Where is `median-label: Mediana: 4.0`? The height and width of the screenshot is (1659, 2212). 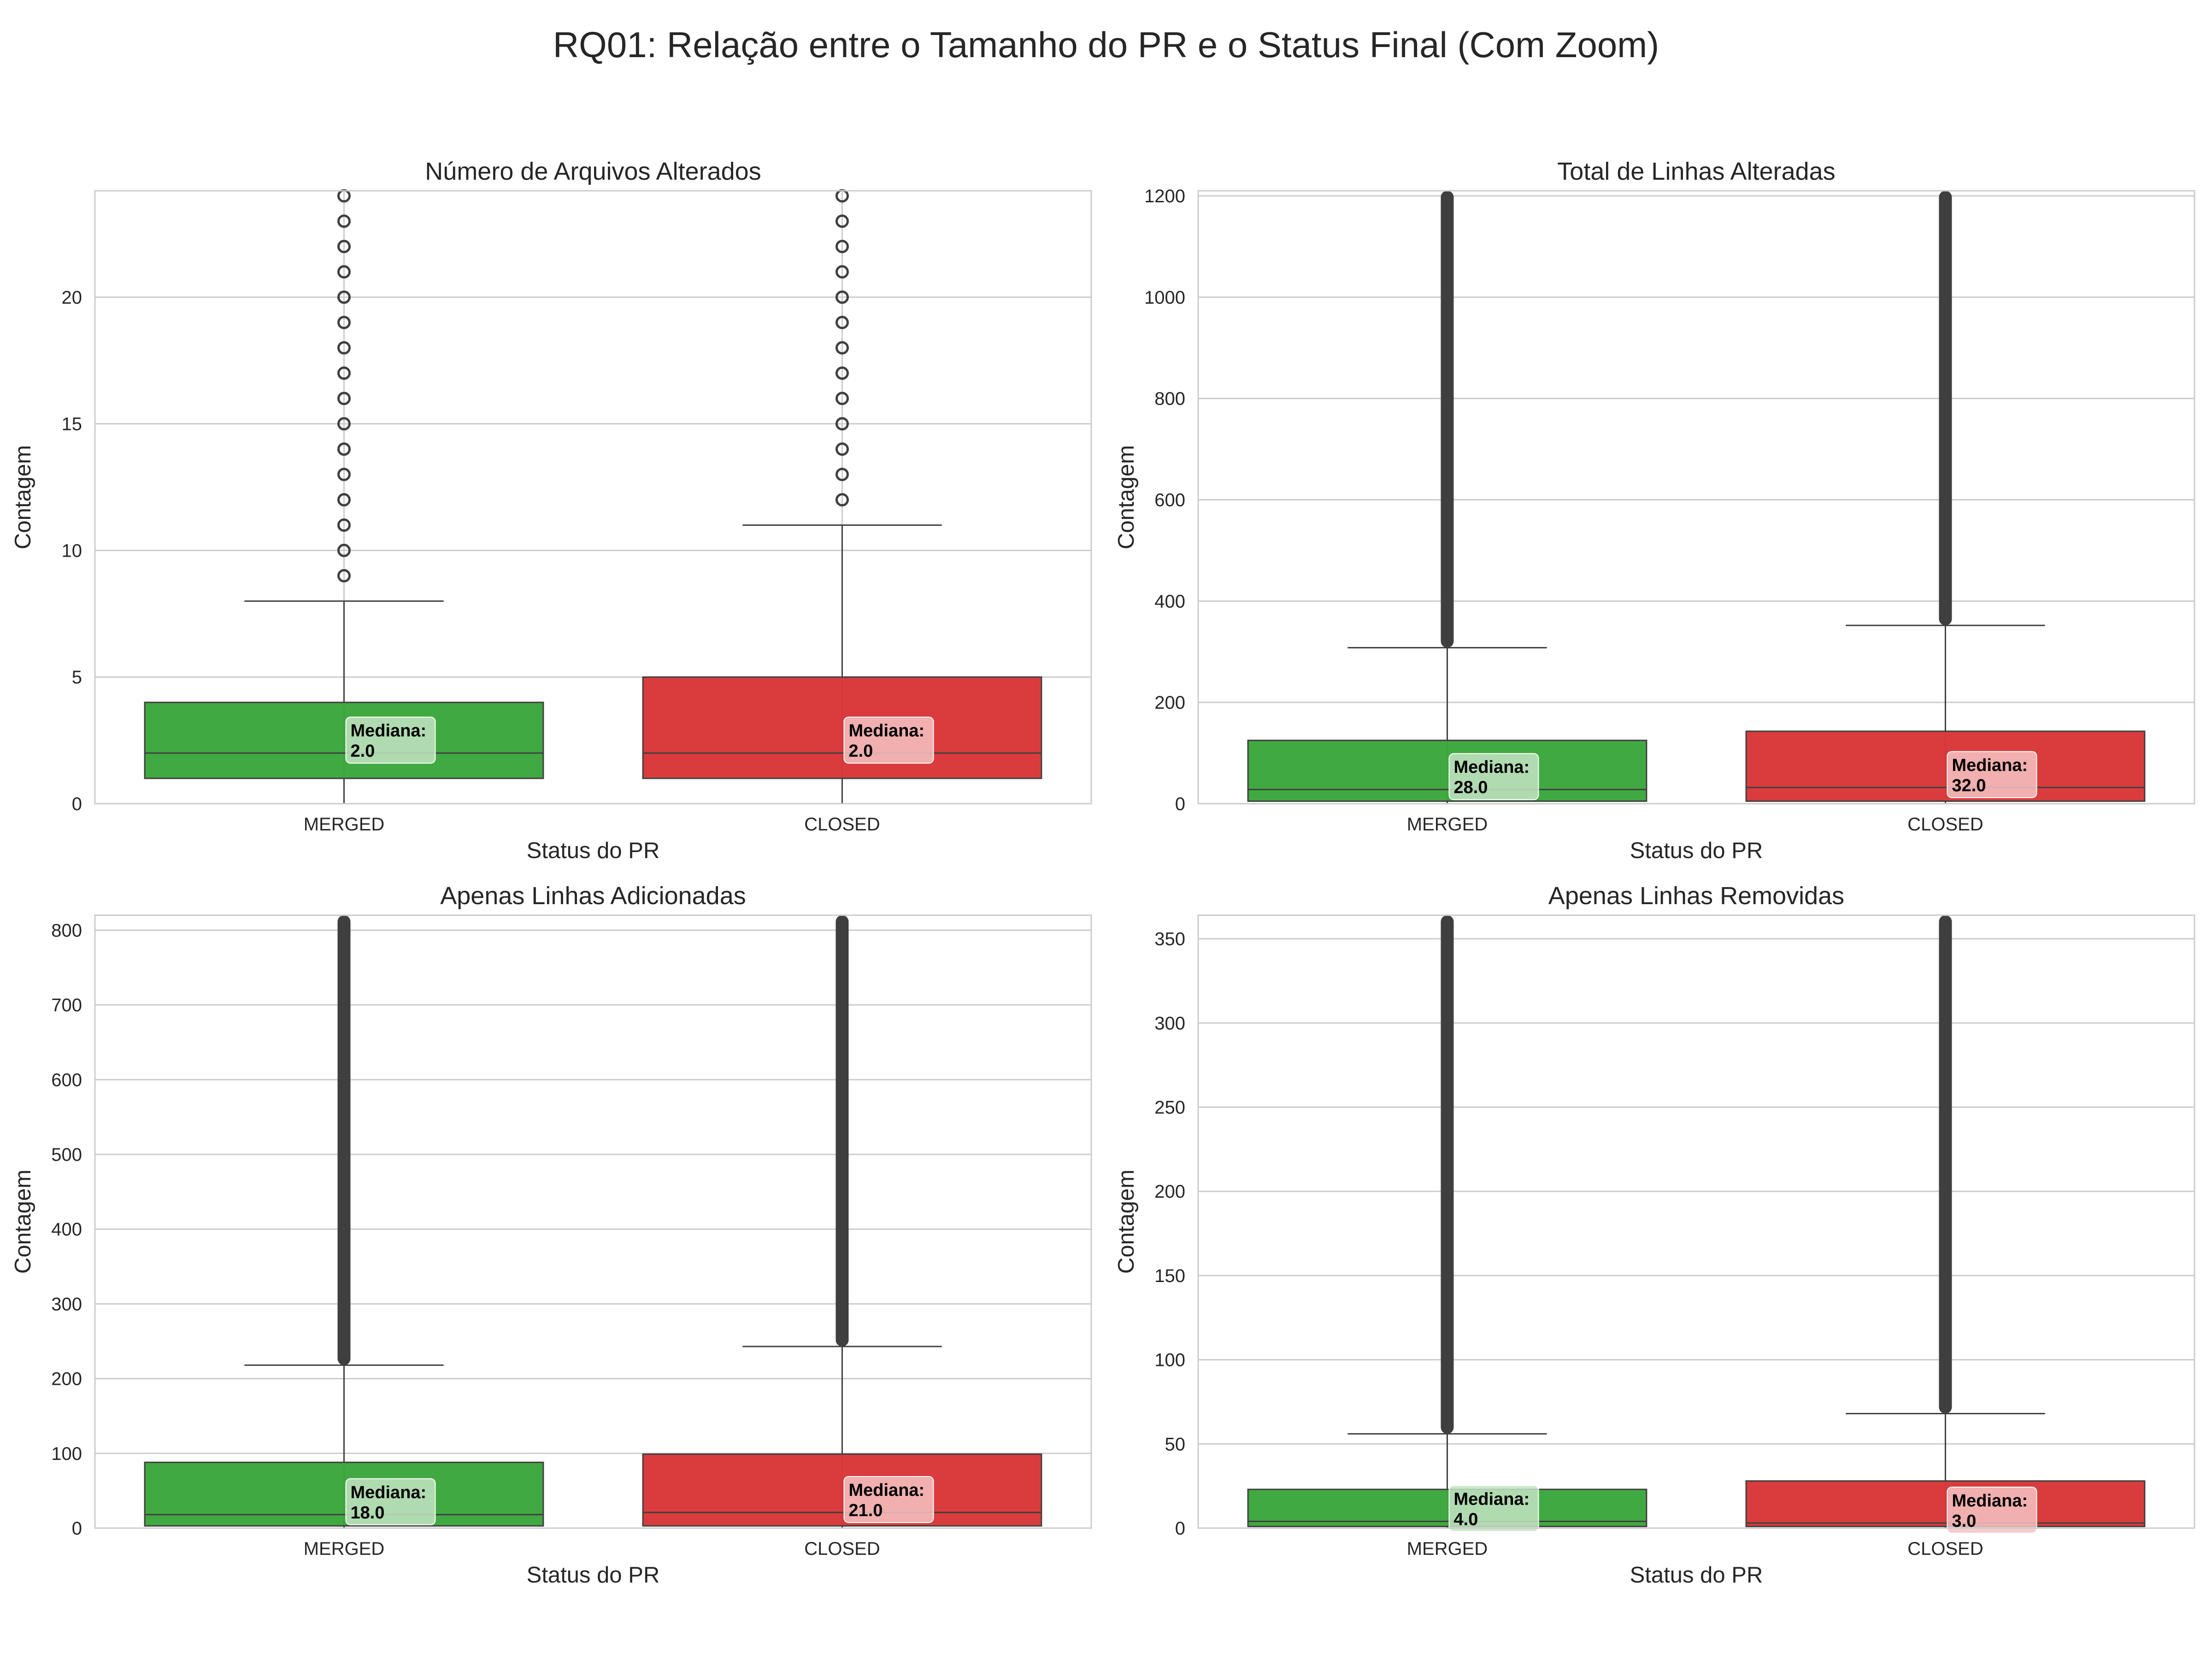
median-label: Mediana: 4.0 is located at coordinates (1492, 1509).